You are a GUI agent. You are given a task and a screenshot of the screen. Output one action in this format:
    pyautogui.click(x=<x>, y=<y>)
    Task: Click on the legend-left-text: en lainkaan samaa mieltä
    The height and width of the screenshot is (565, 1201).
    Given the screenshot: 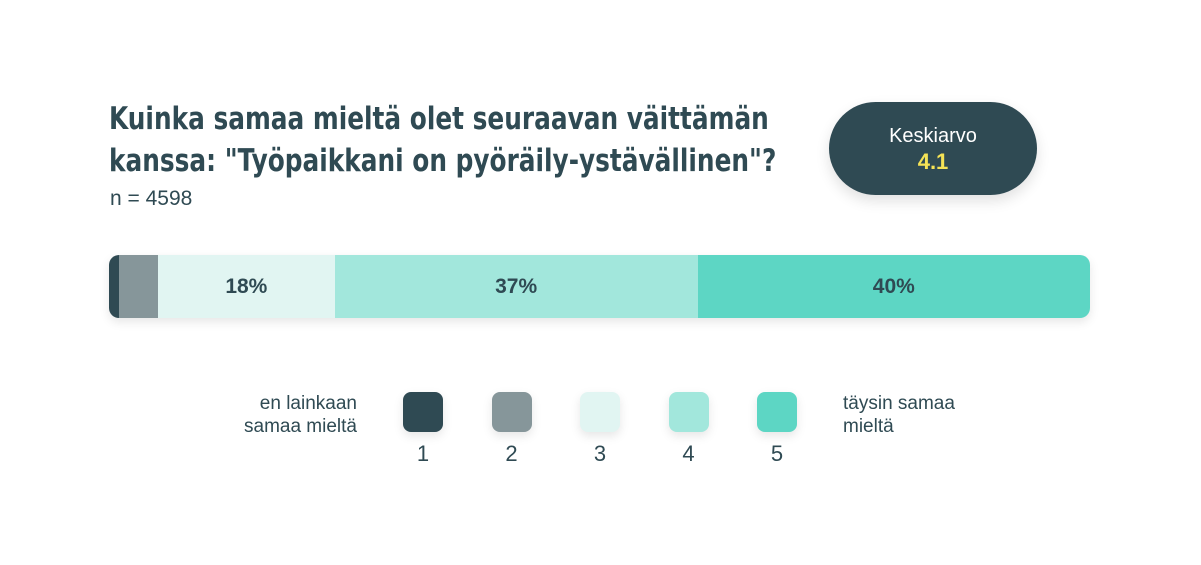 What is the action you would take?
    pyautogui.click(x=300, y=415)
    